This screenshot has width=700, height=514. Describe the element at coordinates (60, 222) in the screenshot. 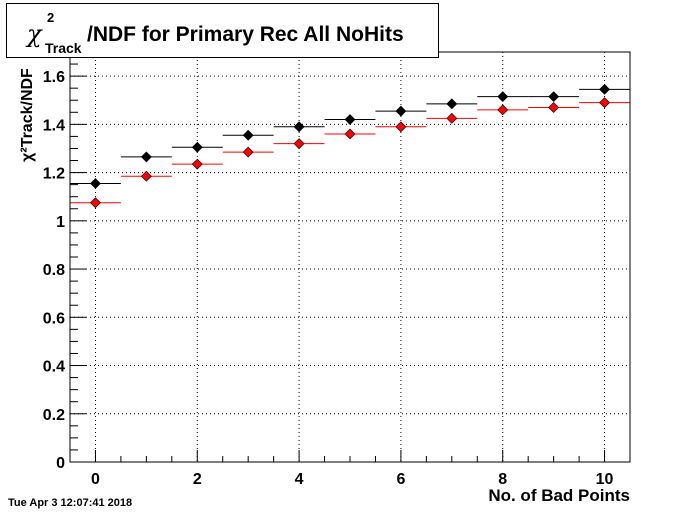

I see `y-tick-label: 1` at that location.